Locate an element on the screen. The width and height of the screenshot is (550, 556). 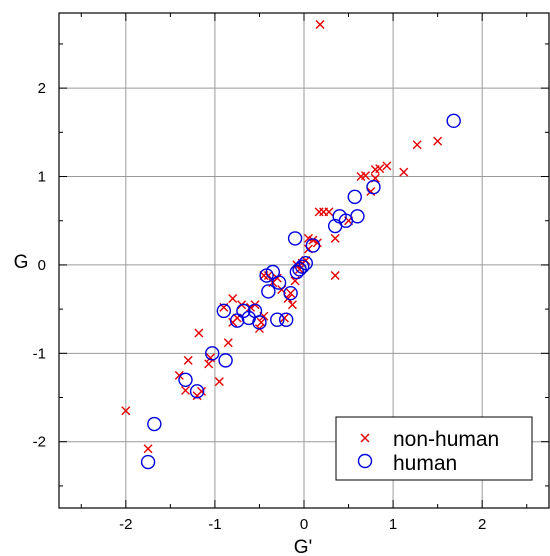
legend: non-human human is located at coordinates (434, 448).